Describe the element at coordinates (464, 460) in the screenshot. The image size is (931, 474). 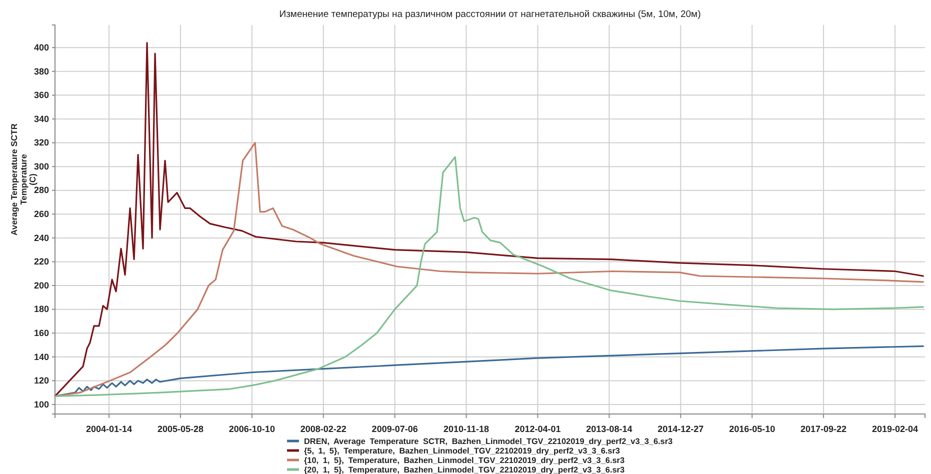
I see `legend-label: {10, 1, 5}, Temperature, Bazhen_Linmodel_TGV_22102019_dry_perf2_v3_3_6.sr3` at that location.